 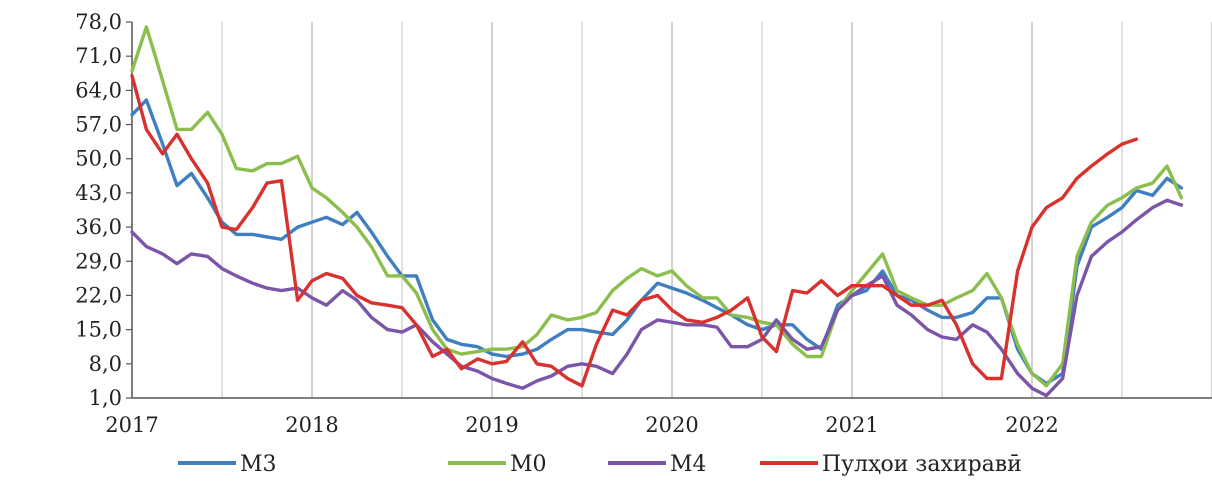 I want to click on y-tick-label: 22,0, so click(x=98, y=295).